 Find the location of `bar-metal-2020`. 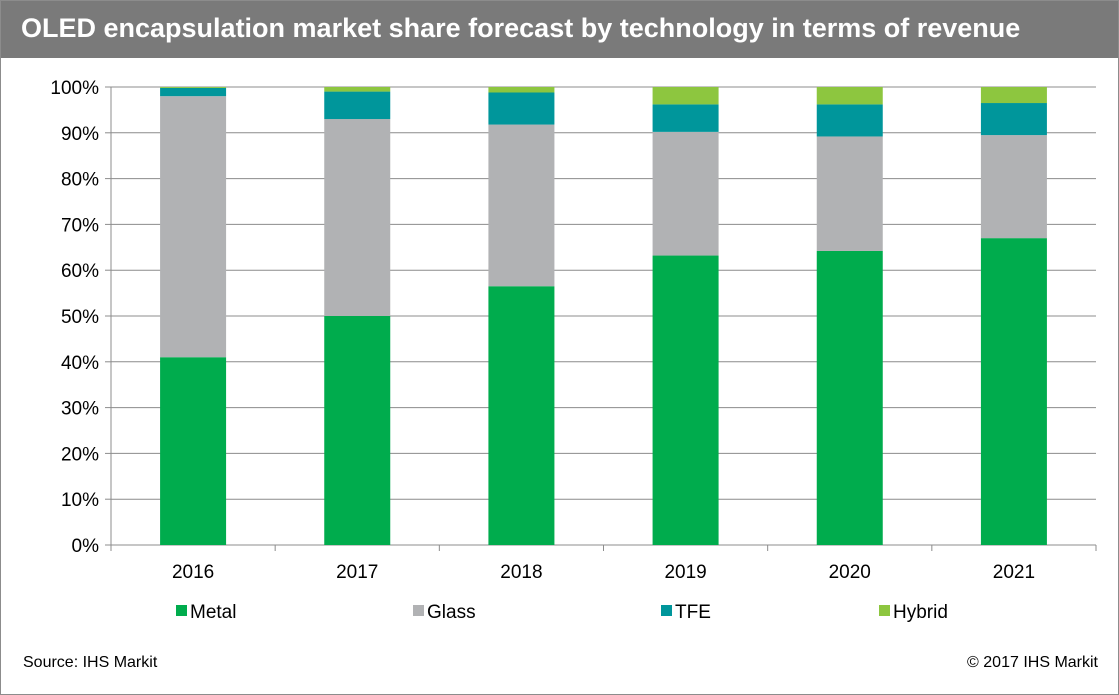

bar-metal-2020 is located at coordinates (849, 398).